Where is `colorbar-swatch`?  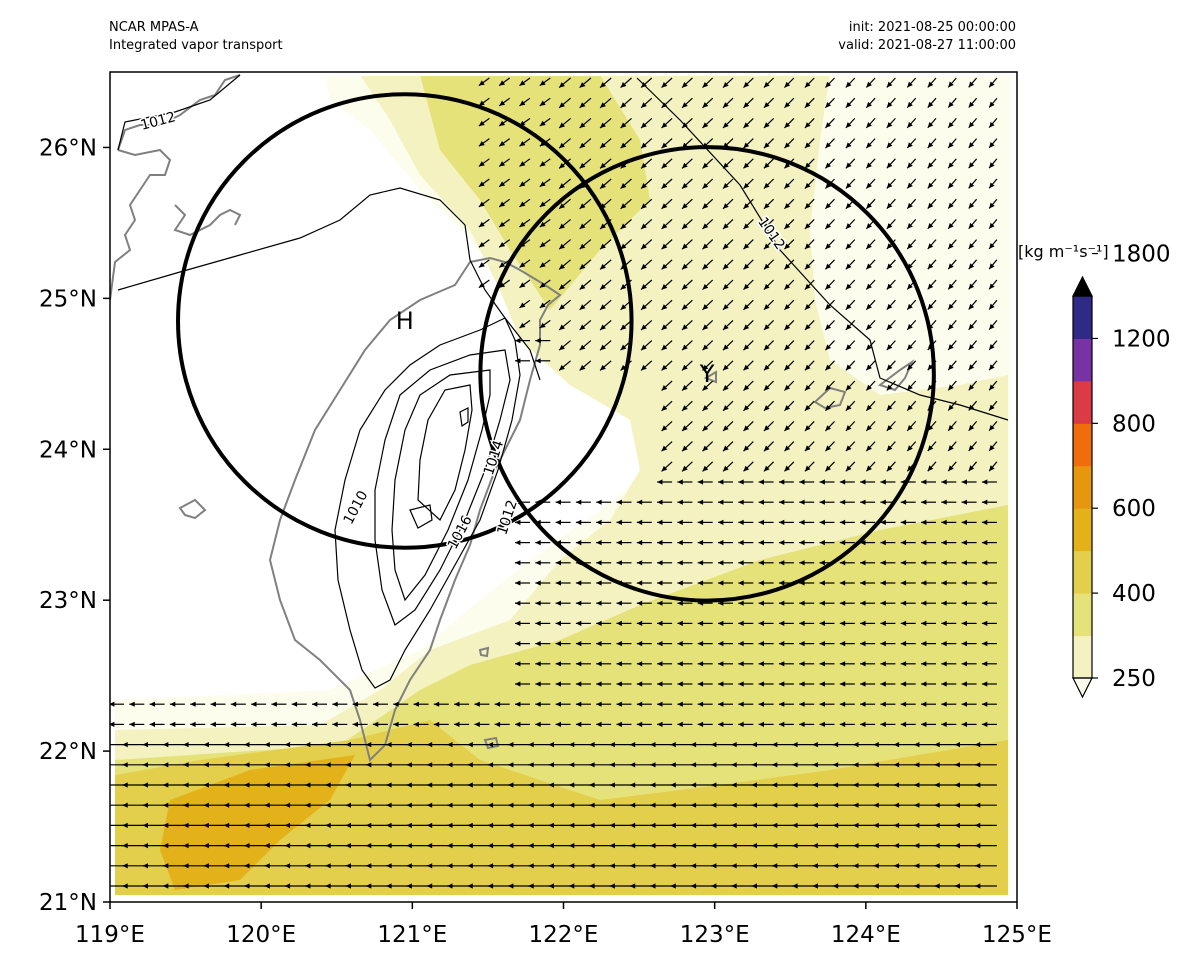
colorbar-swatch is located at coordinates (1082, 360).